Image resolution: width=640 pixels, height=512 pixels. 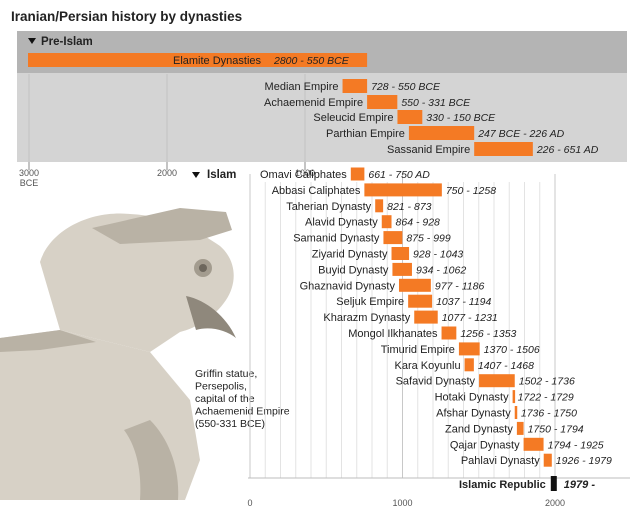 What do you see at coordinates (127, 16) in the screenshot?
I see `page-title: Iranian/Persian history by dynasties` at bounding box center [127, 16].